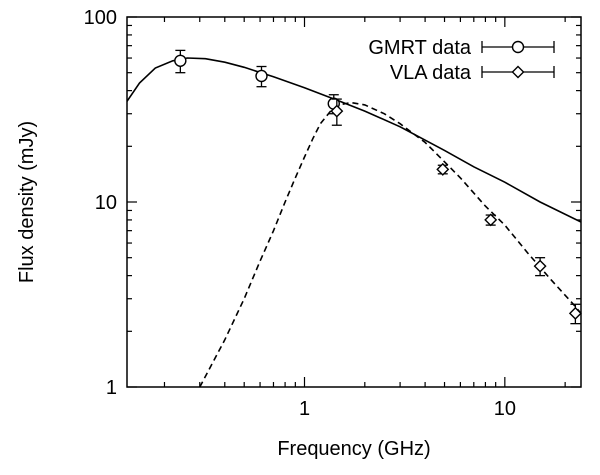 Image resolution: width=600 pixels, height=475 pixels. What do you see at coordinates (518, 47) in the screenshot?
I see `legend-marker-gmrt` at bounding box center [518, 47].